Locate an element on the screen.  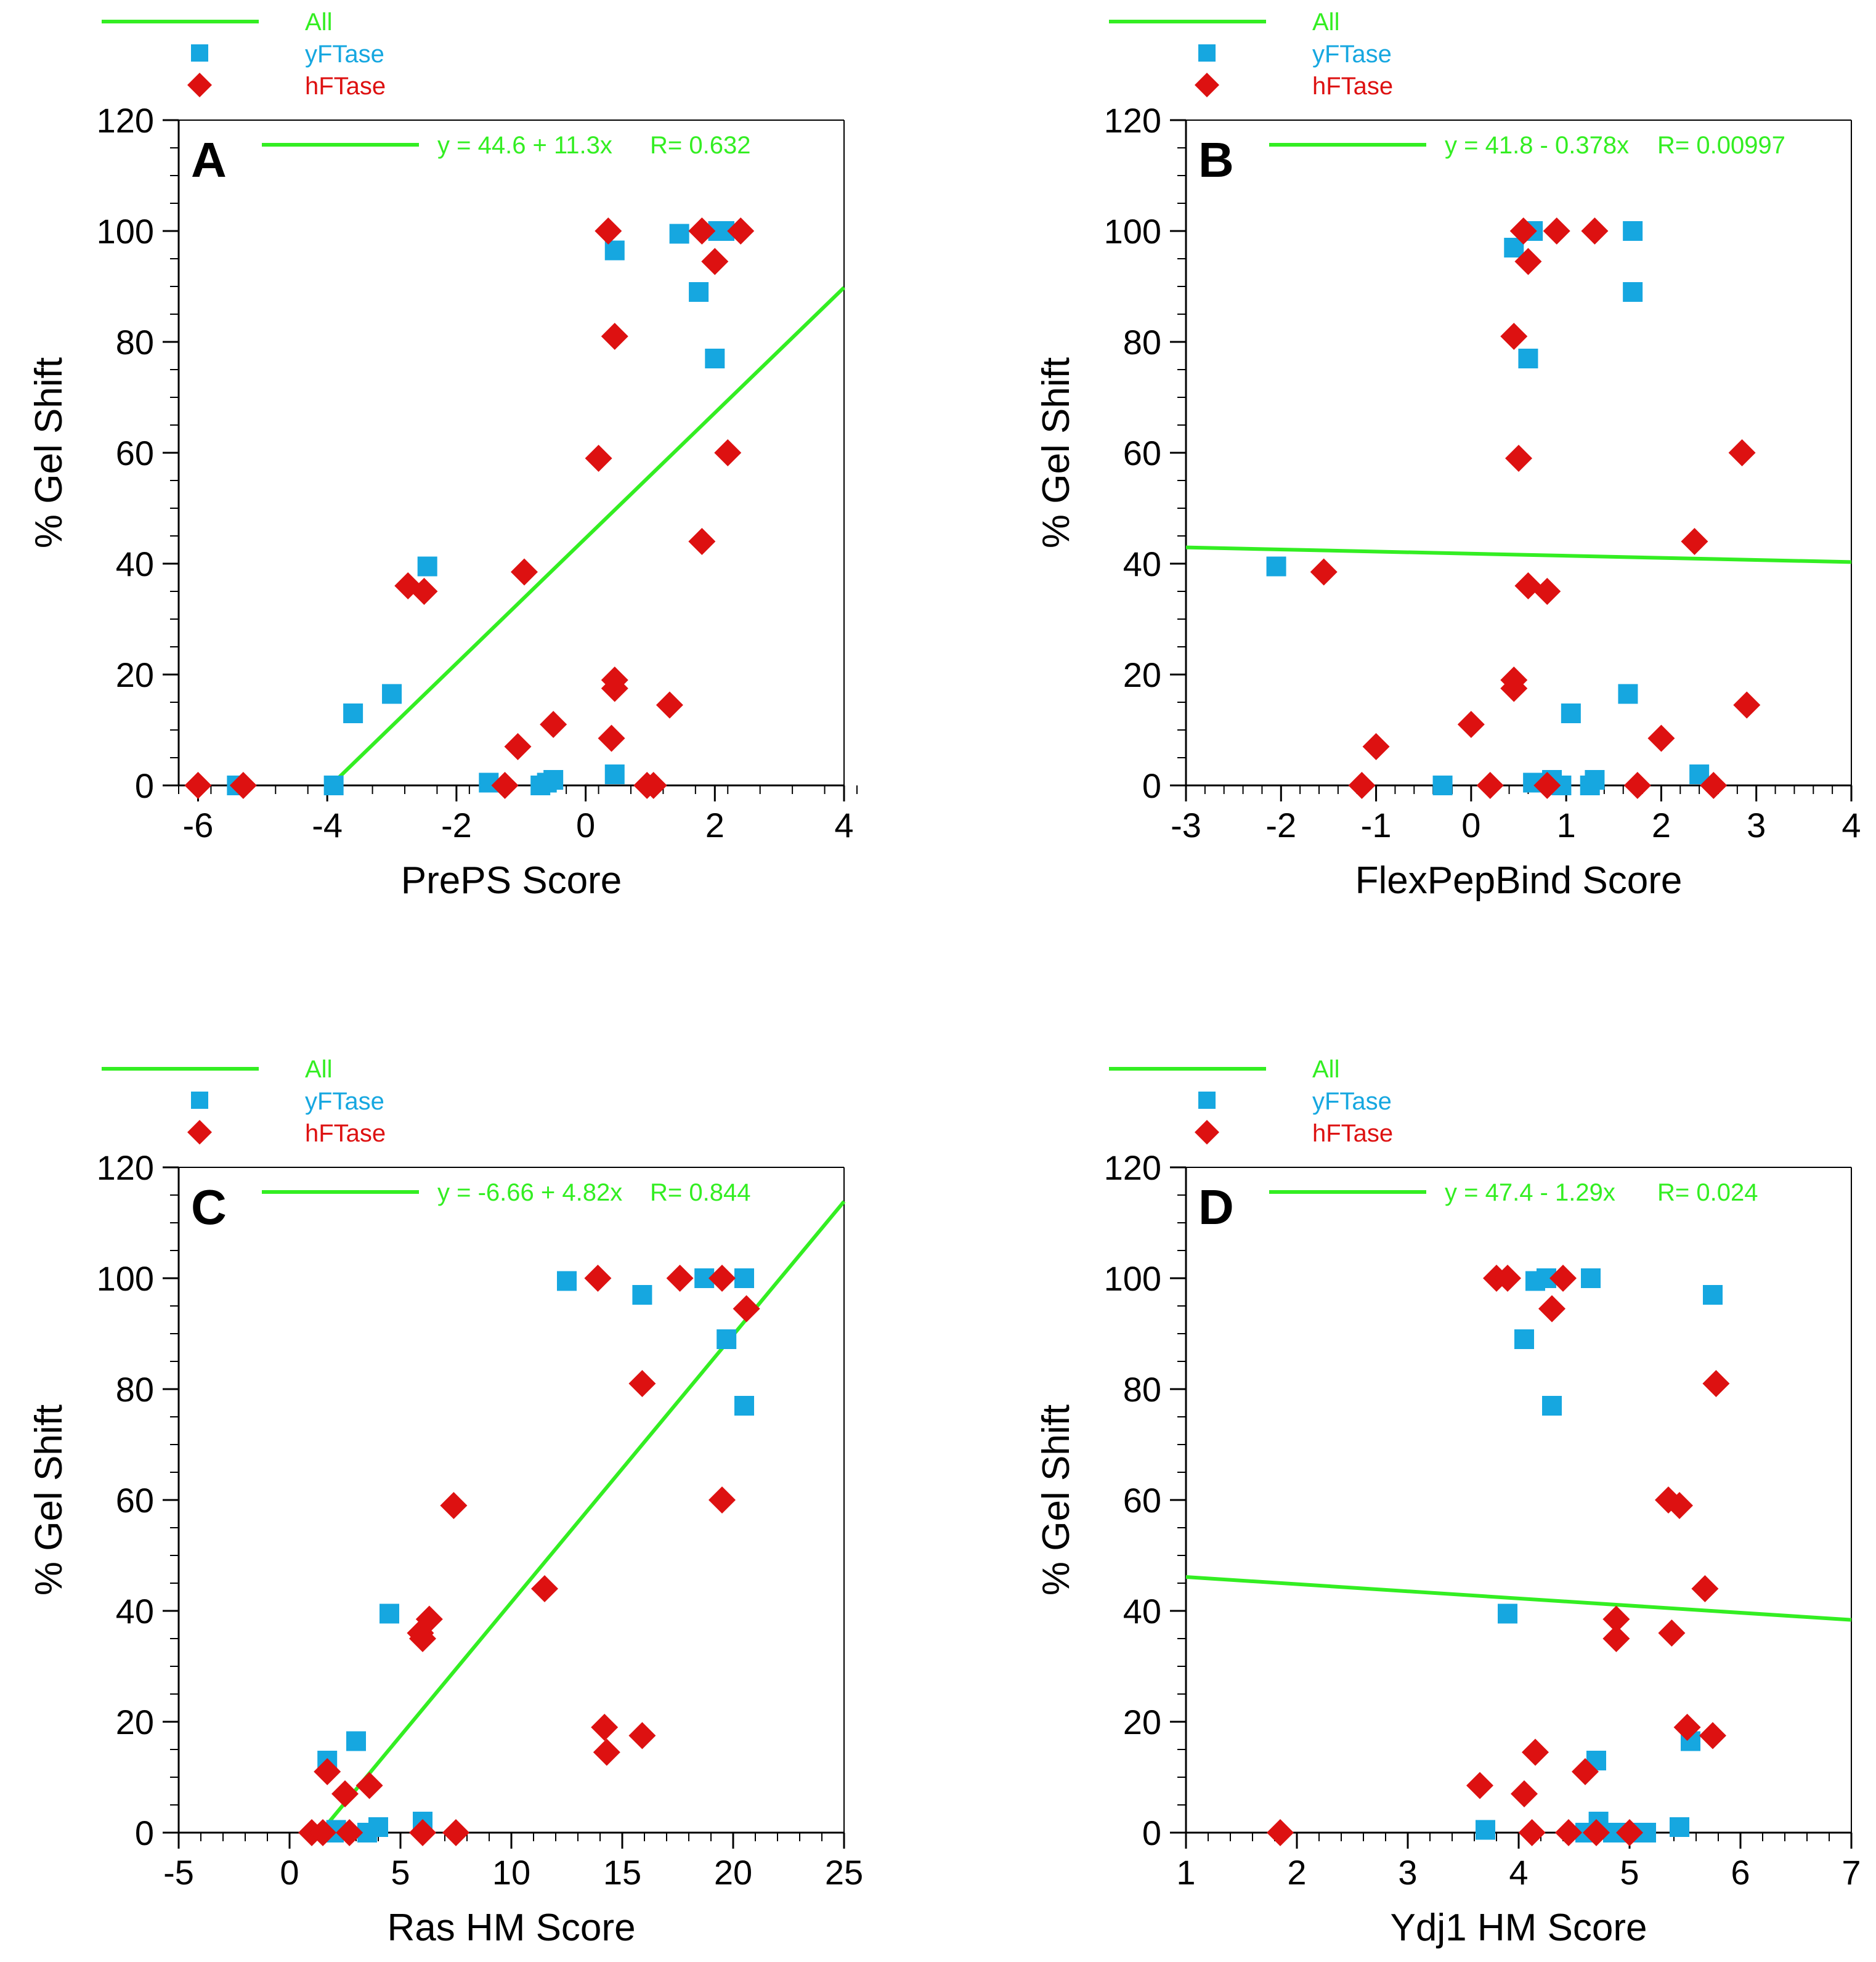
x-tick-label: 15 is located at coordinates (622, 1872).